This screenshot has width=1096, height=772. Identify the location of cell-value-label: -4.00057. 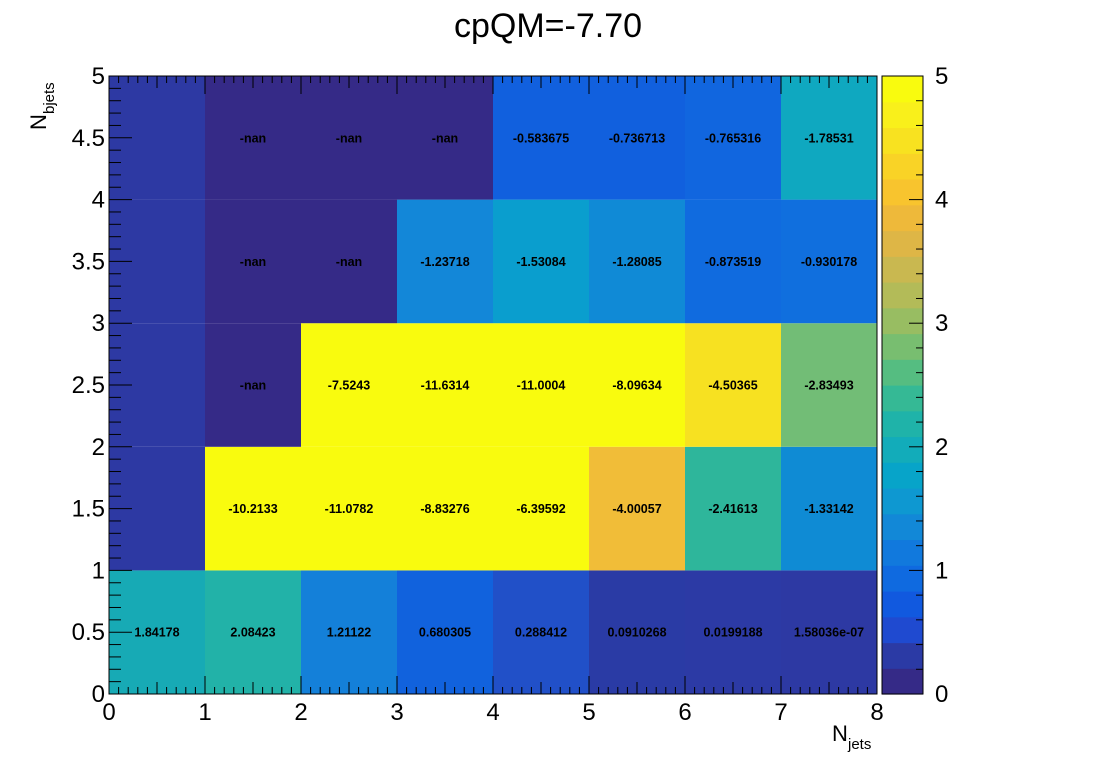
(636, 509).